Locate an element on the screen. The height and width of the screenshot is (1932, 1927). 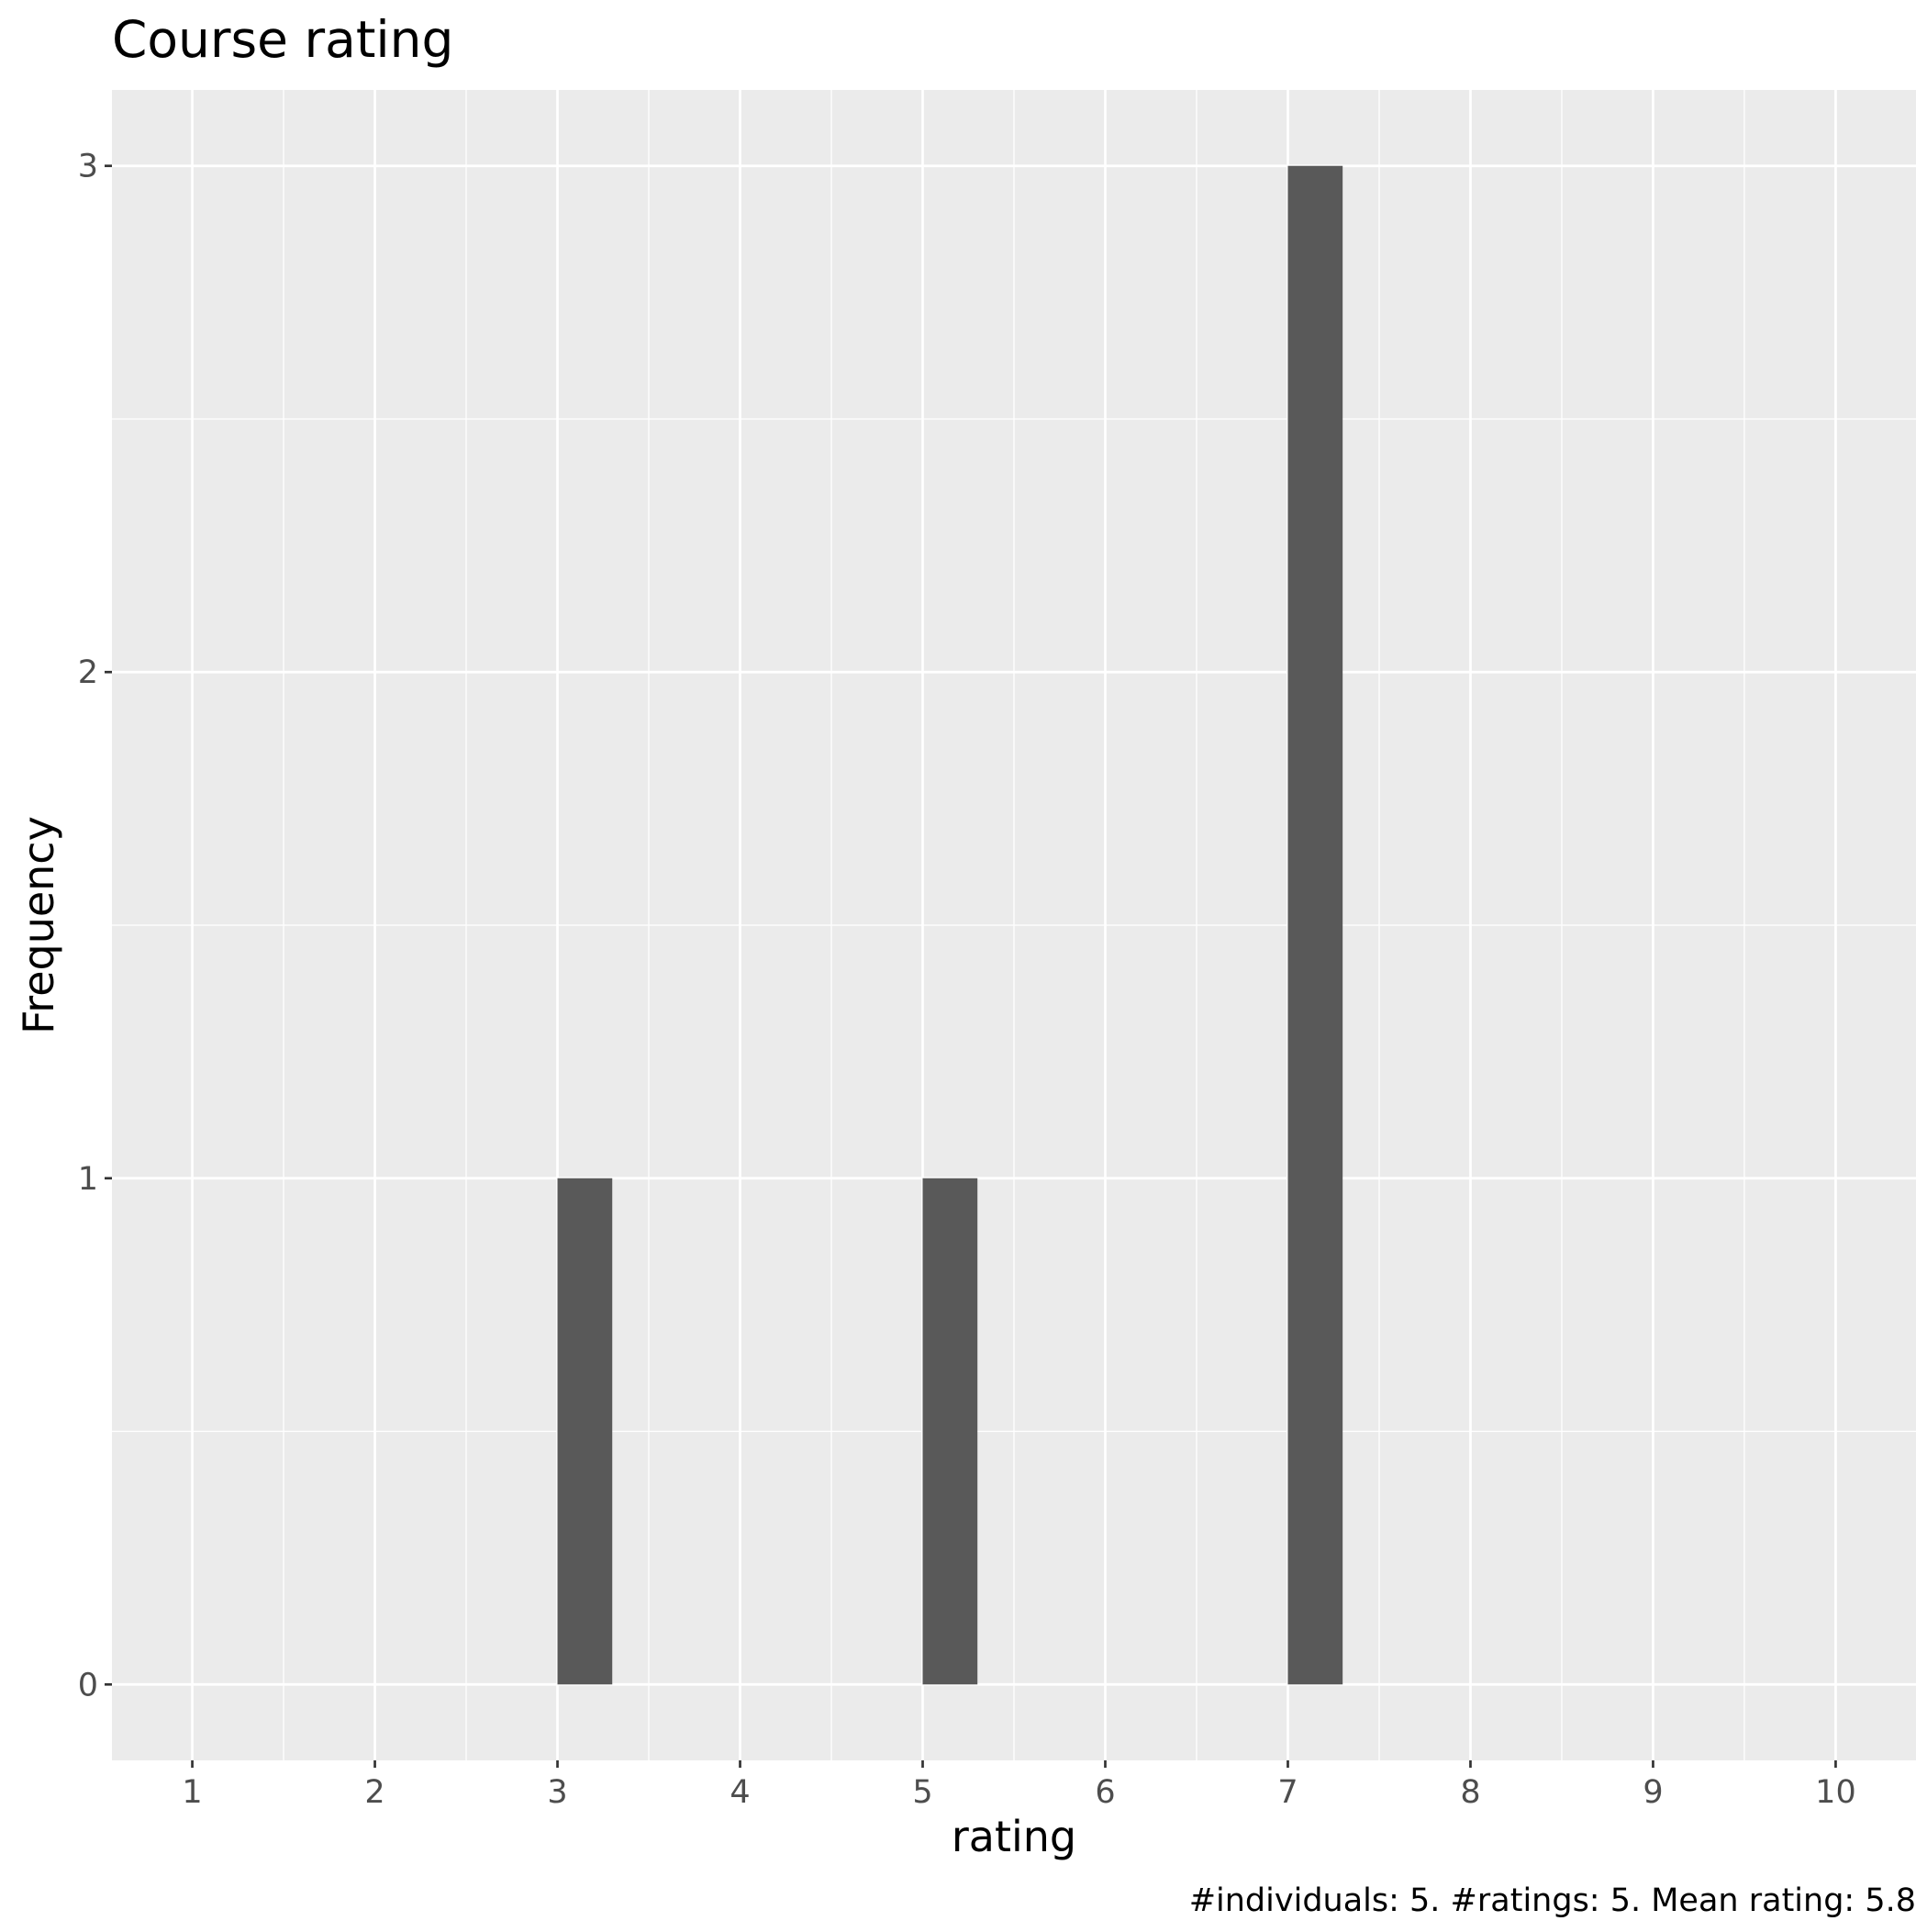
x-tick-label: 3 is located at coordinates (557, 1792).